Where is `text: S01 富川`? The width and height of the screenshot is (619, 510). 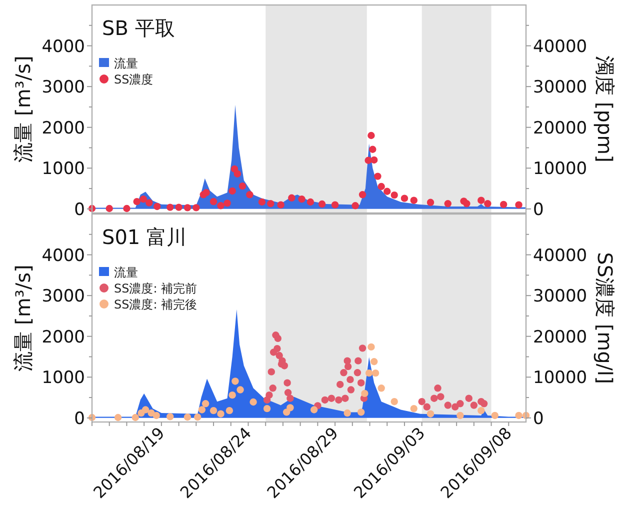
text: S01 富川 is located at coordinates (144, 237).